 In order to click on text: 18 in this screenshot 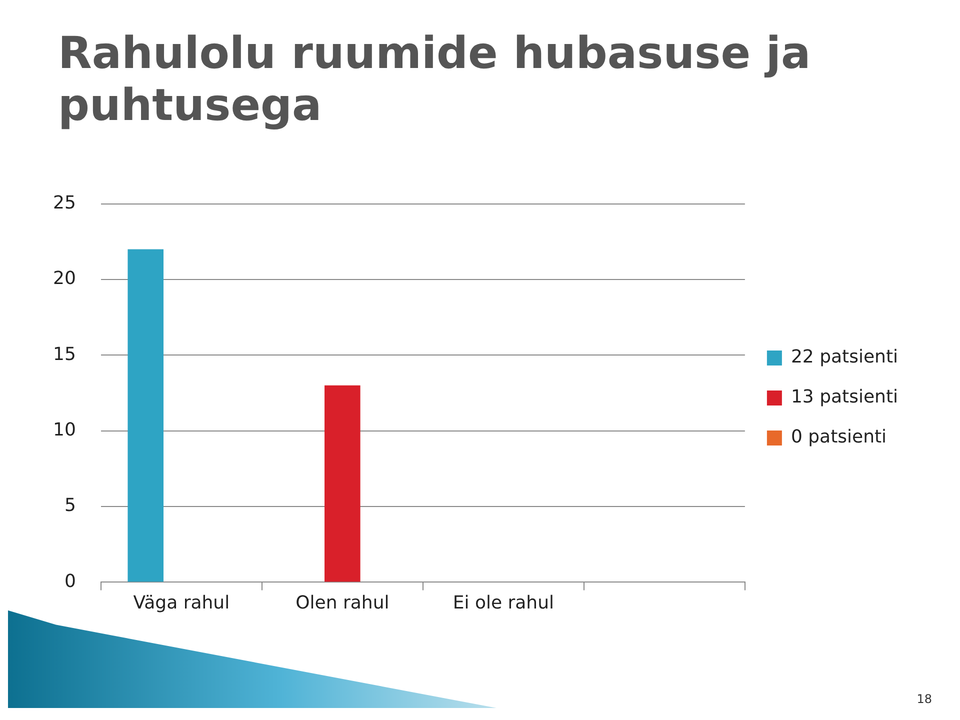, I will do `click(924, 699)`.